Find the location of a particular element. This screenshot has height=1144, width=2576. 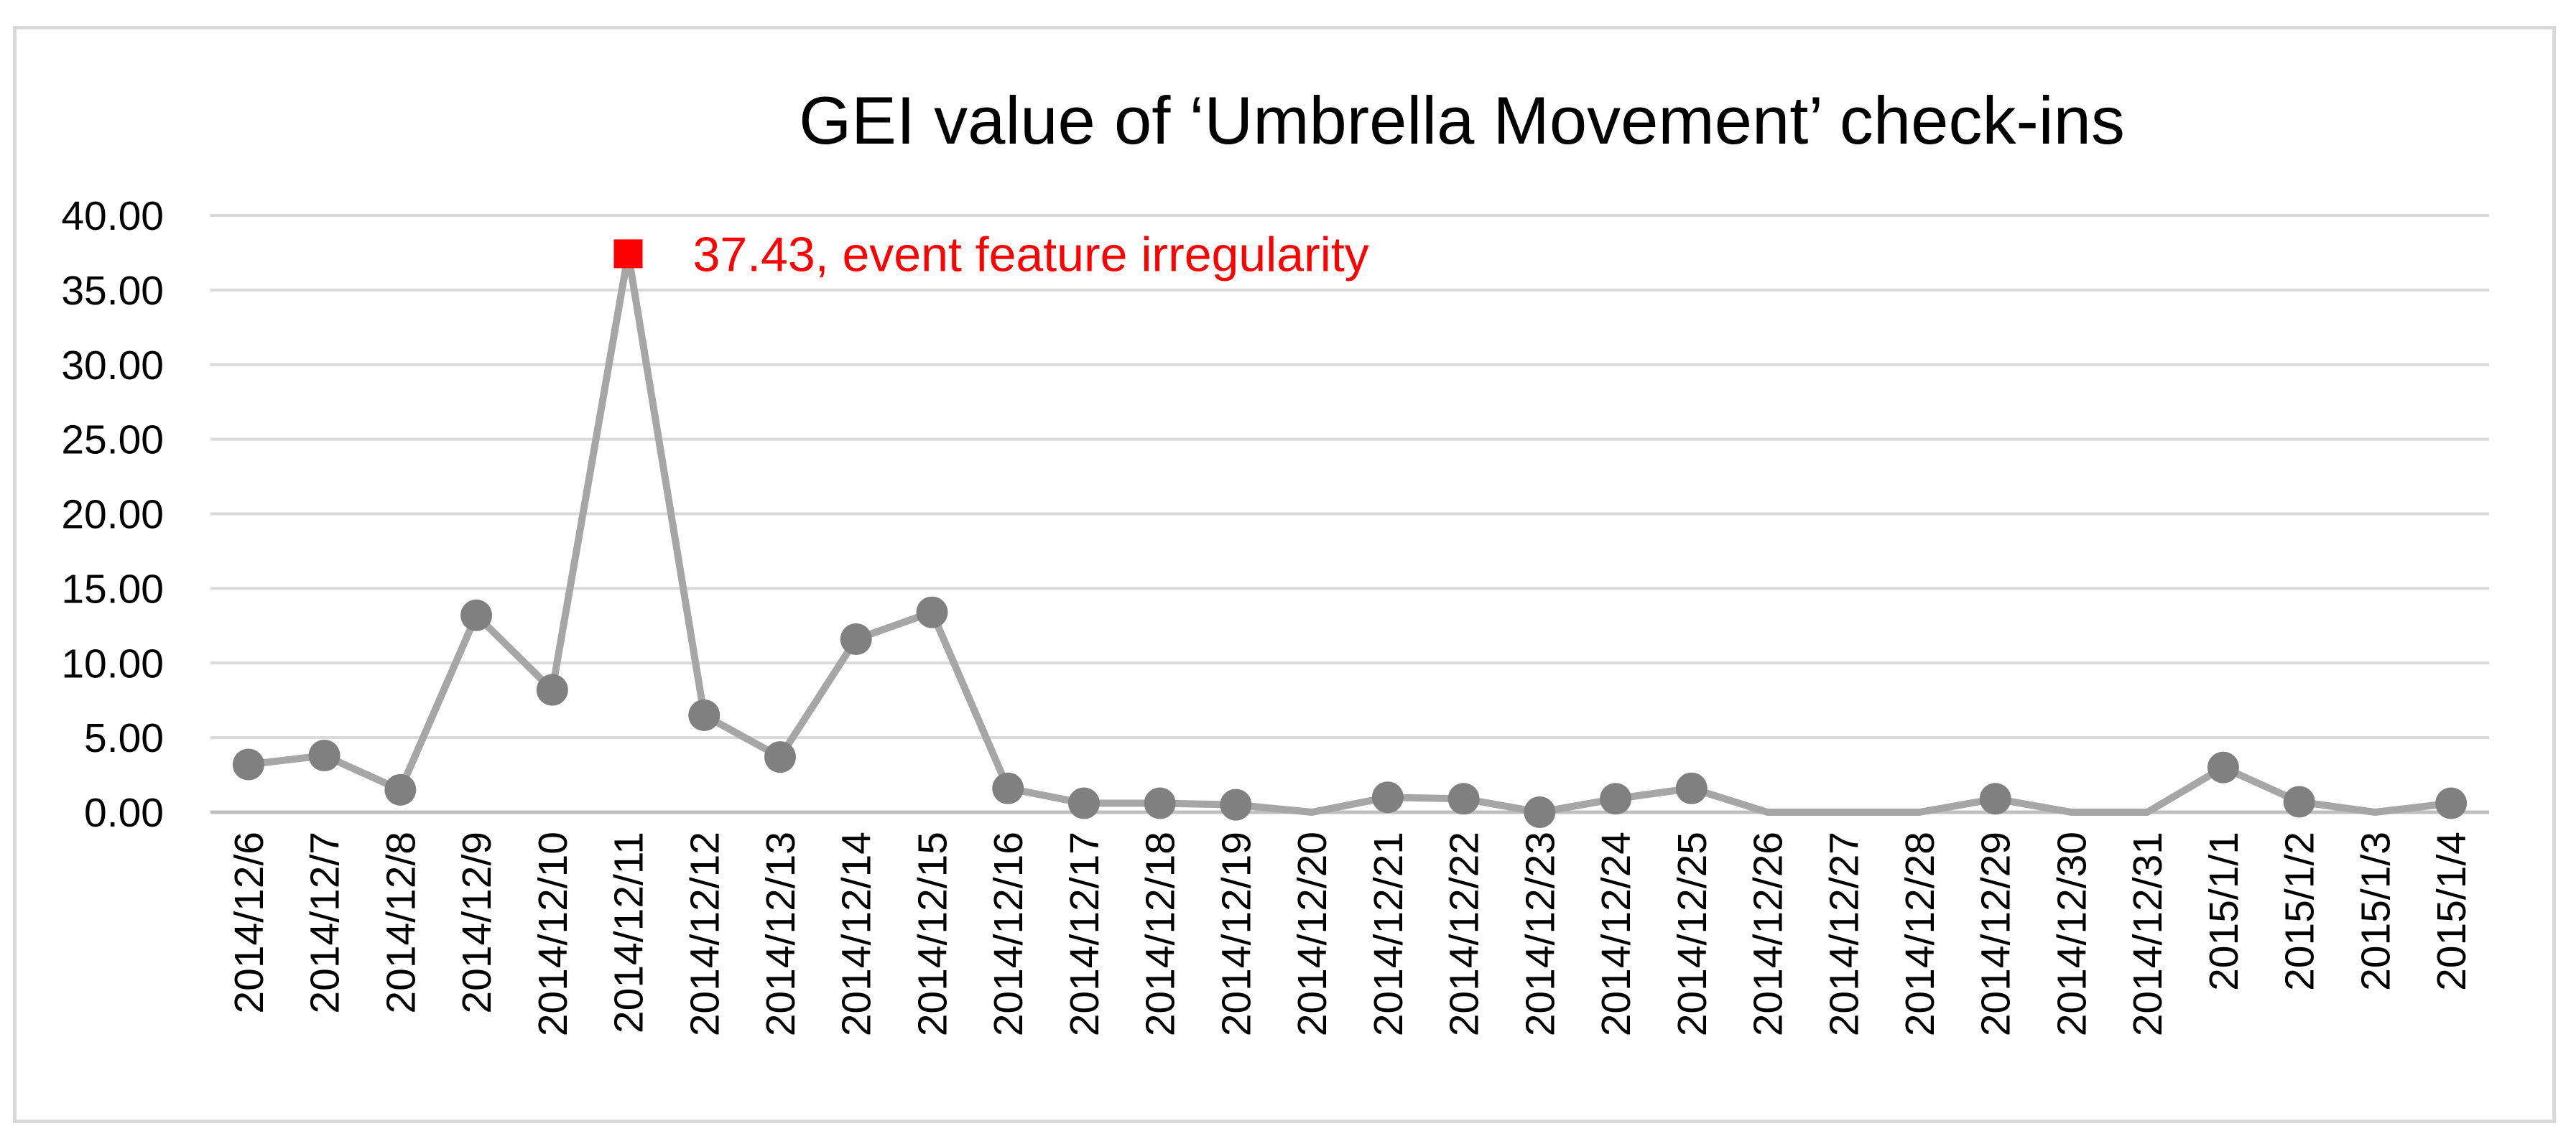

x-tick-label: 2014/12/20 is located at coordinates (1312, 934).